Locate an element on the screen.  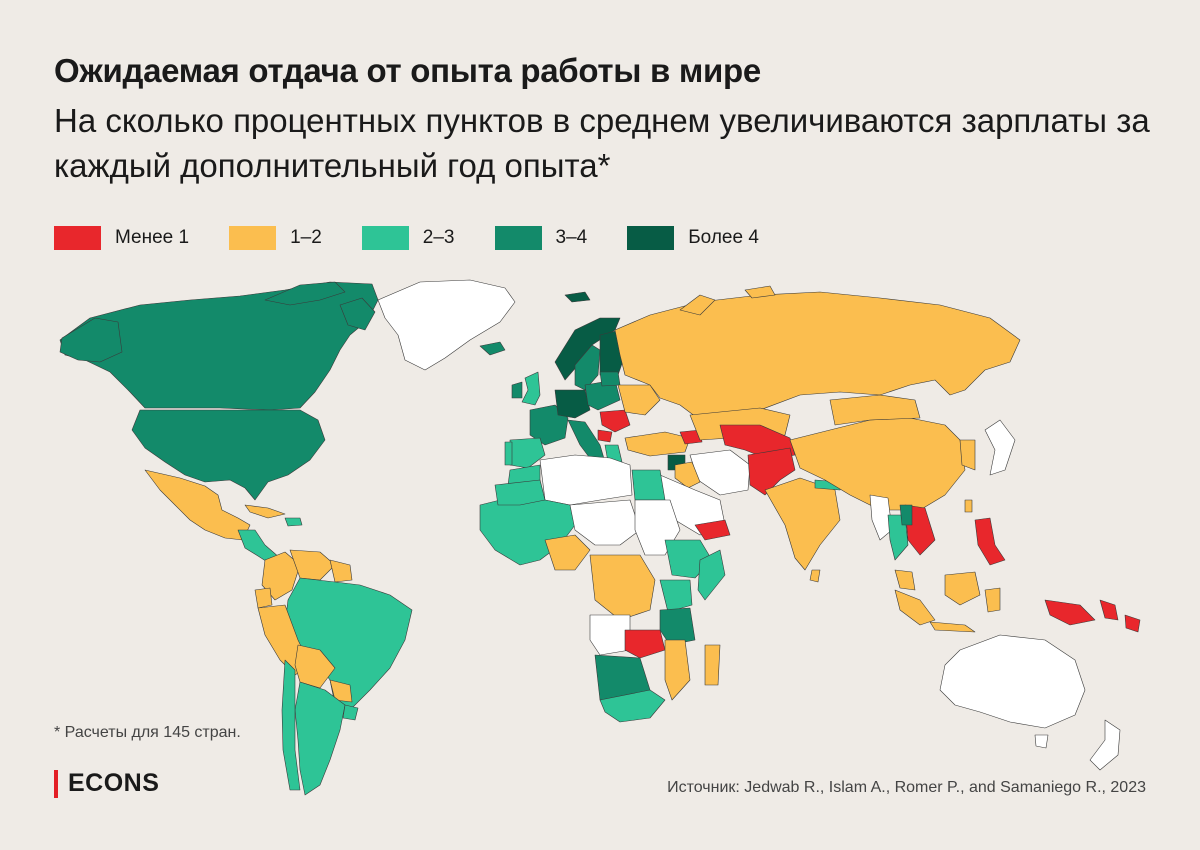
balkans-red is located at coordinates (615, 421).